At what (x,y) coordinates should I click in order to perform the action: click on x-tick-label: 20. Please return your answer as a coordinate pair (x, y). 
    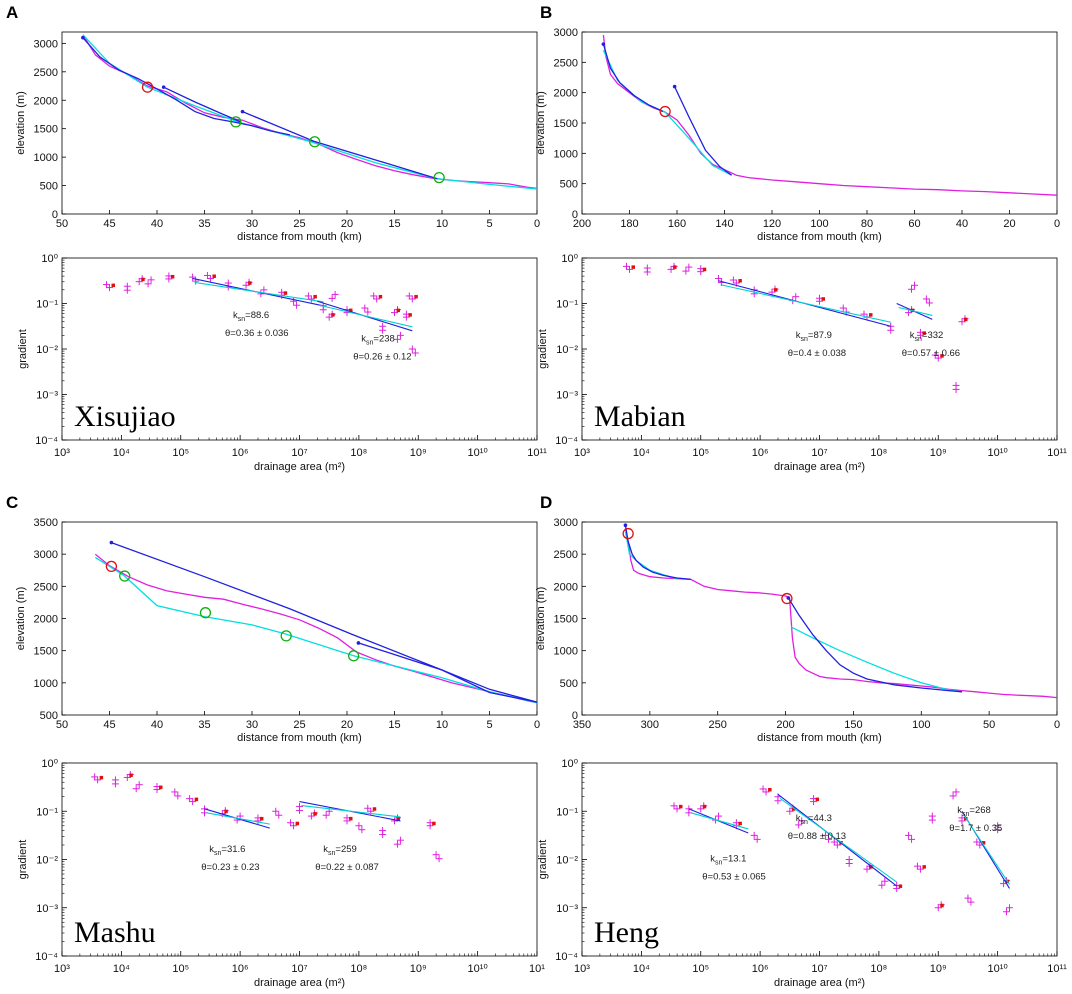
    Looking at the image, I should click on (1009, 224).